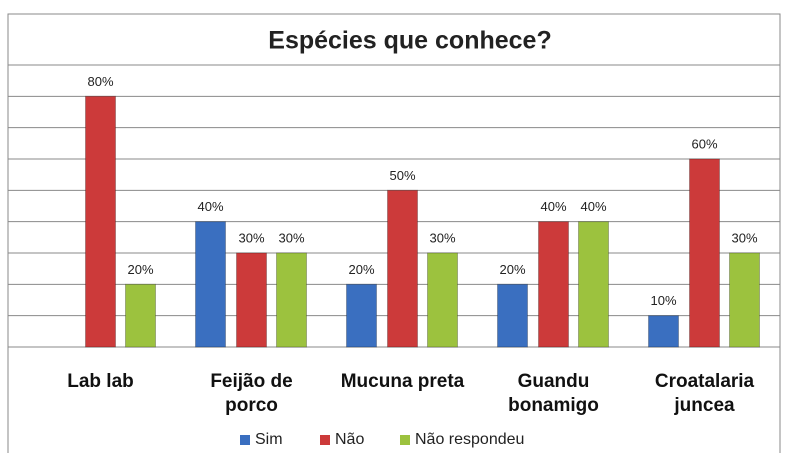 The width and height of the screenshot is (787, 453). What do you see at coordinates (100, 381) in the screenshot?
I see `x-tick-label: Lab lab` at bounding box center [100, 381].